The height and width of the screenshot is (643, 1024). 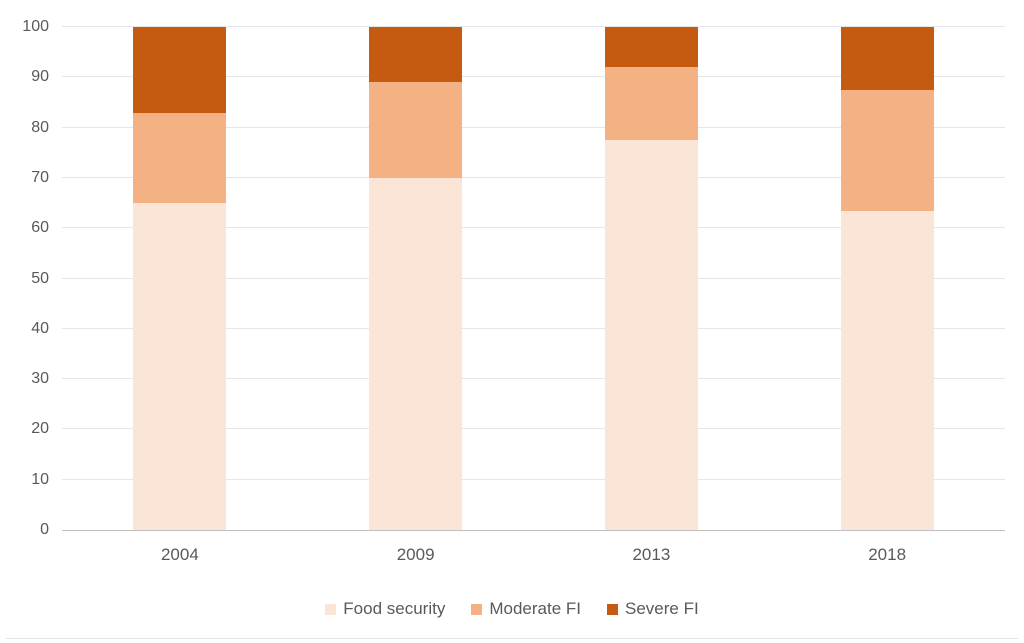 I want to click on stacked-bar-2013, so click(x=651, y=278).